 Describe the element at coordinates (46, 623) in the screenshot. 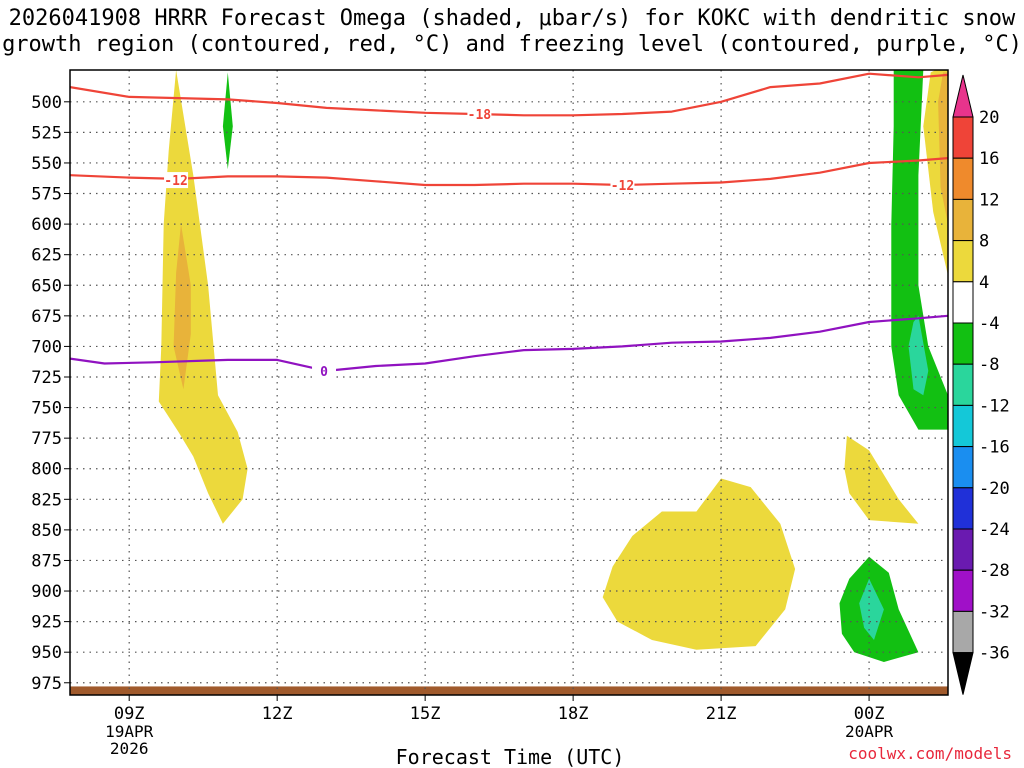

I see `y-tick-label: 925` at that location.